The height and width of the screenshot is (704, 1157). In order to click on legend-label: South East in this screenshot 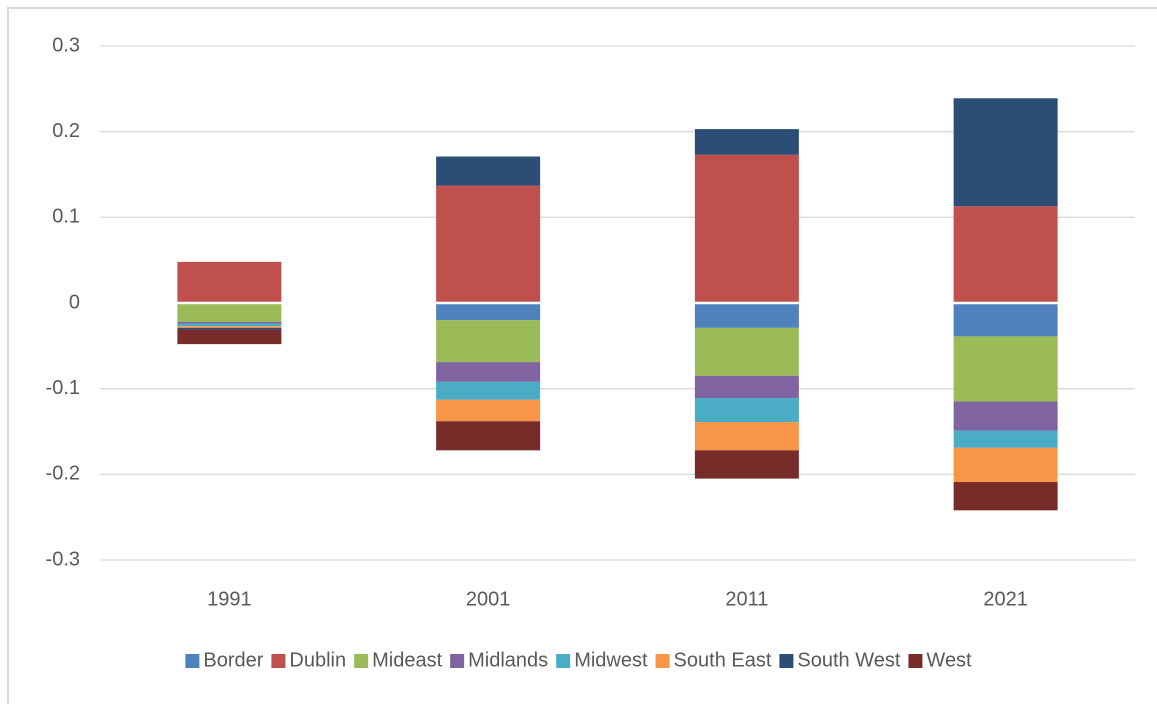, I will do `click(723, 660)`.